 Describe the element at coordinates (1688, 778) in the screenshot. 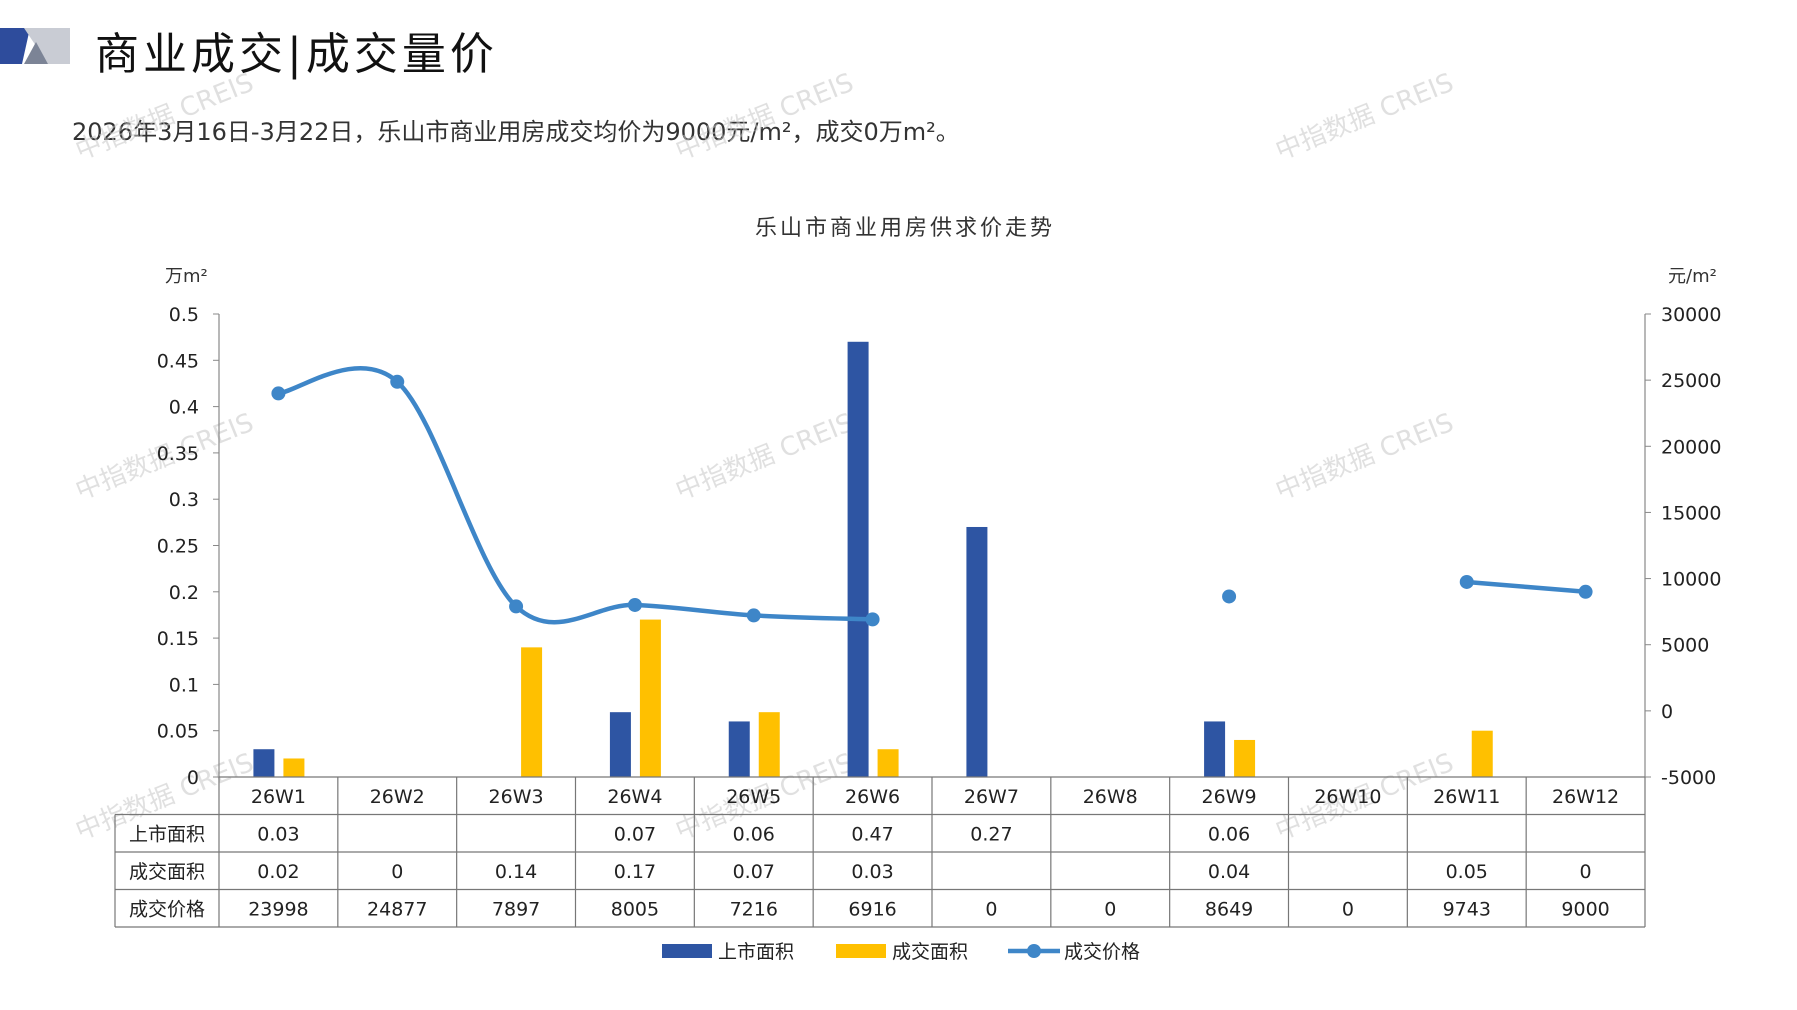

I see `right-tick-label: -5000` at that location.